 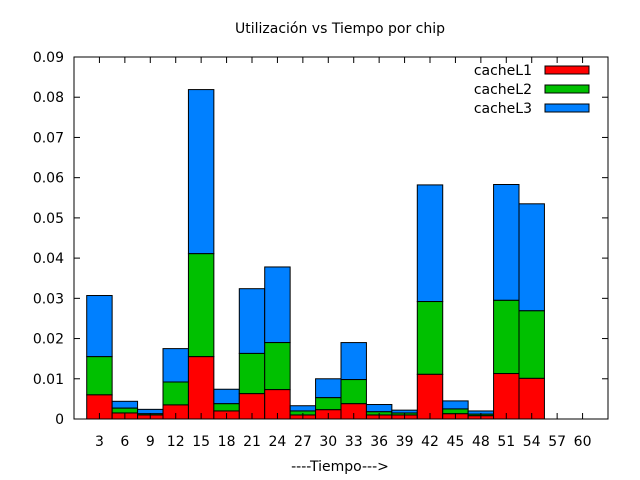 I want to click on y-tick-label: 0.09, so click(x=48, y=58).